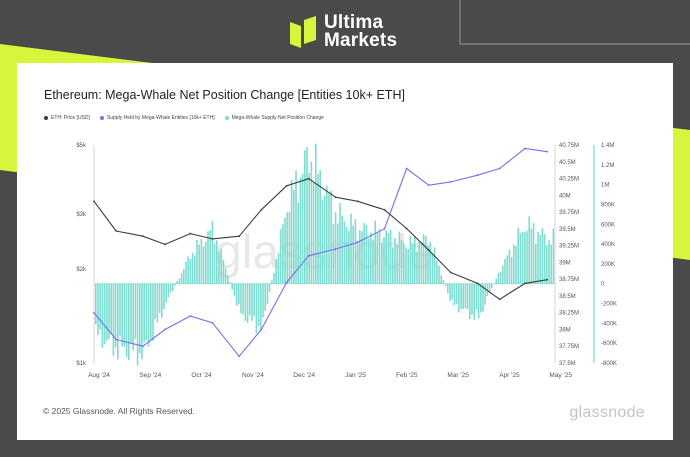  I want to click on x-tick-label: Feb '25, so click(407, 375).